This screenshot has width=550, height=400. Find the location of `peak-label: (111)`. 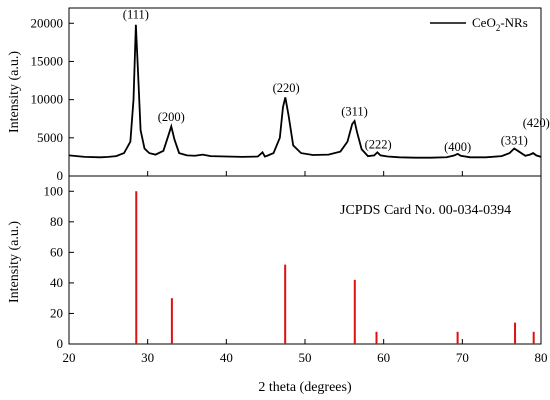

peak-label: (111) is located at coordinates (136, 15).